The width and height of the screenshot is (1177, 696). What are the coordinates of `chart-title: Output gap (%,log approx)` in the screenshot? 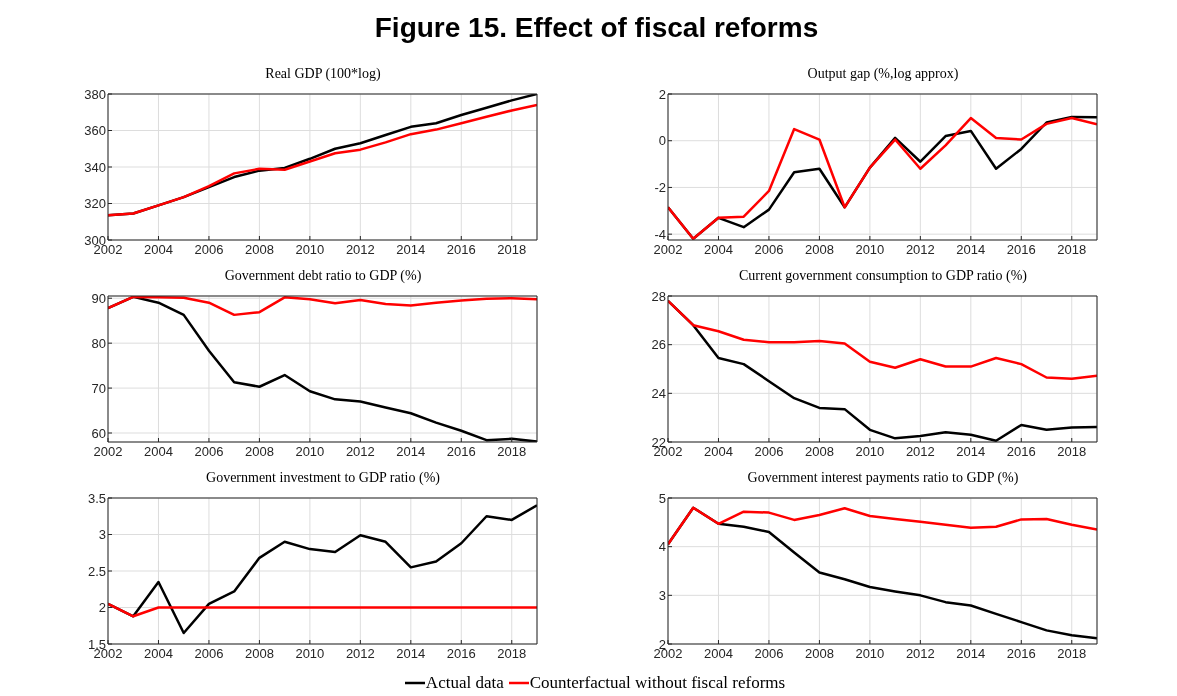 It's located at (883, 74).